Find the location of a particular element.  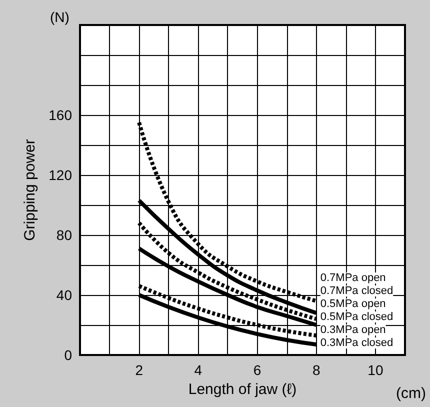

series-label: 0.3MPa closed is located at coordinates (357, 343).